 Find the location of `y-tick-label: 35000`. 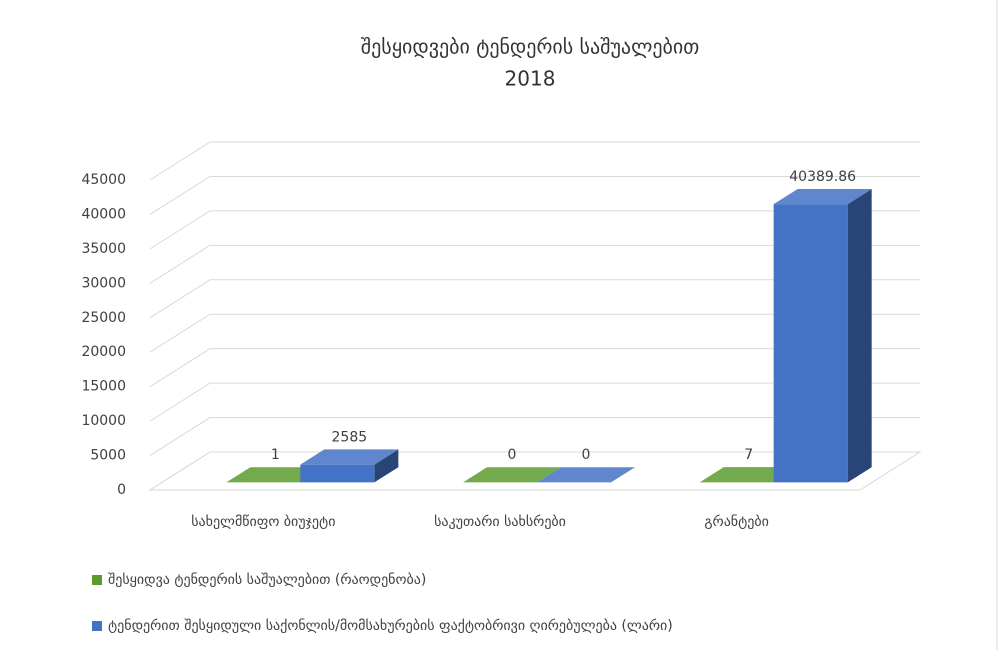

y-tick-label: 35000 is located at coordinates (103, 249).